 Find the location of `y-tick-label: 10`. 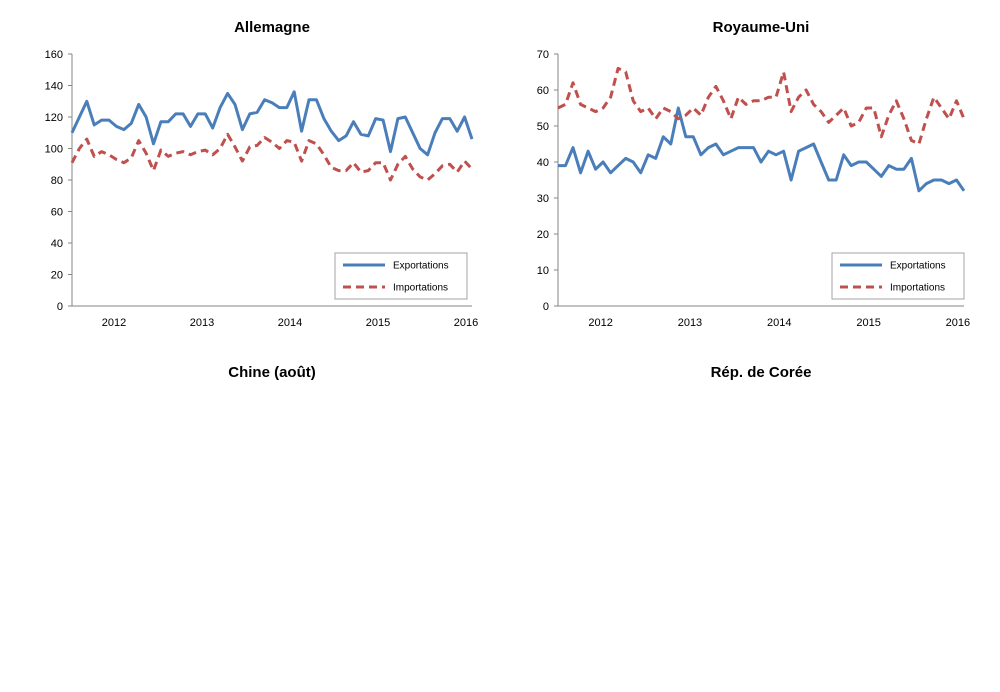

y-tick-label: 10 is located at coordinates (543, 271).